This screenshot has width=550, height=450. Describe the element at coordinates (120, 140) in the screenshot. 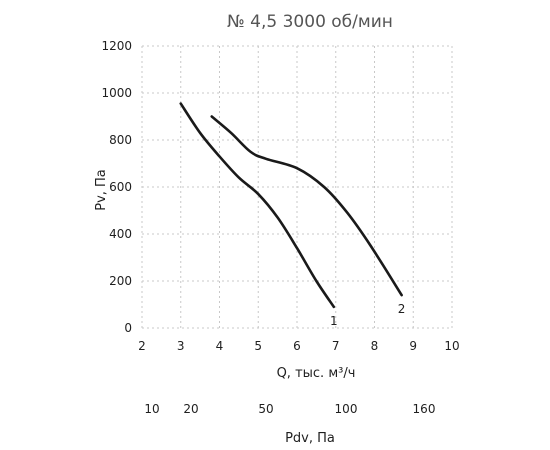

I see `y-tick-label: 800` at that location.